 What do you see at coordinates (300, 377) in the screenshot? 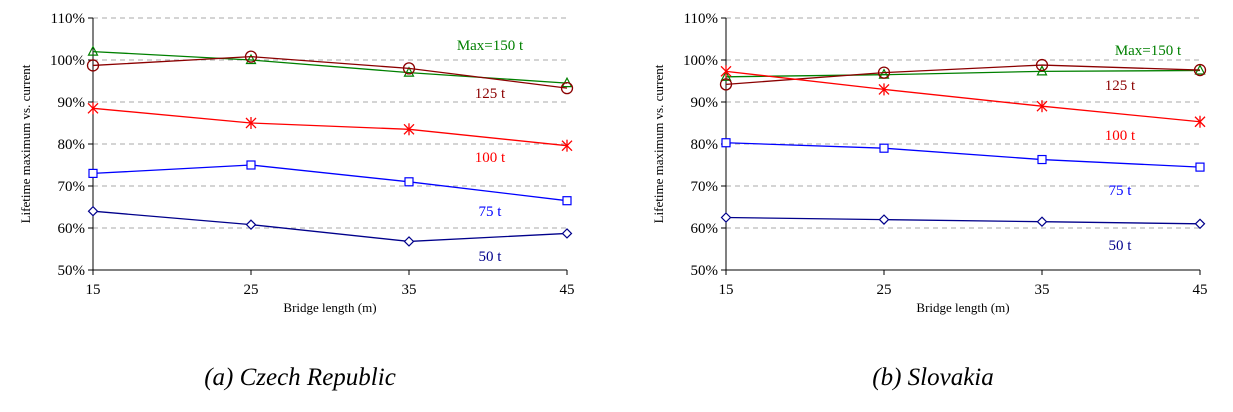
I see `chart-caption: (a) Czech Republic` at bounding box center [300, 377].